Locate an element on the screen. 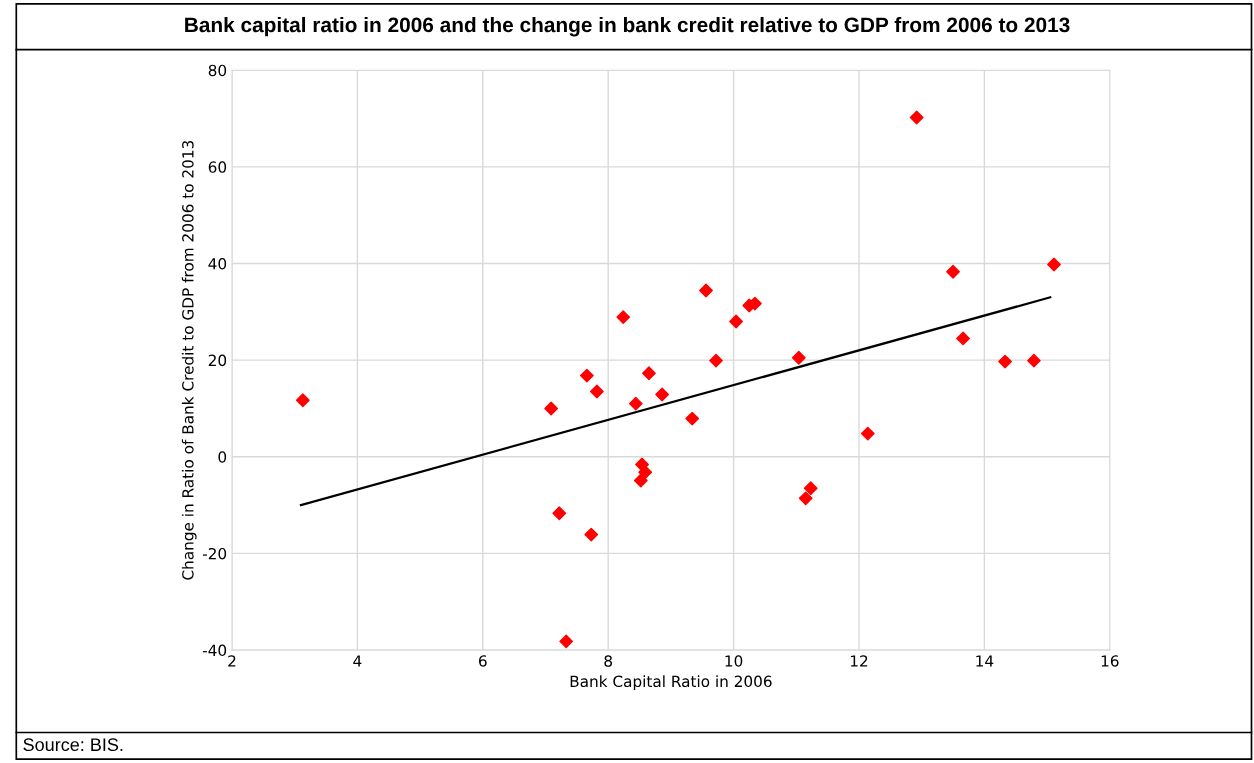  x-tick-label: 8 is located at coordinates (608, 661).